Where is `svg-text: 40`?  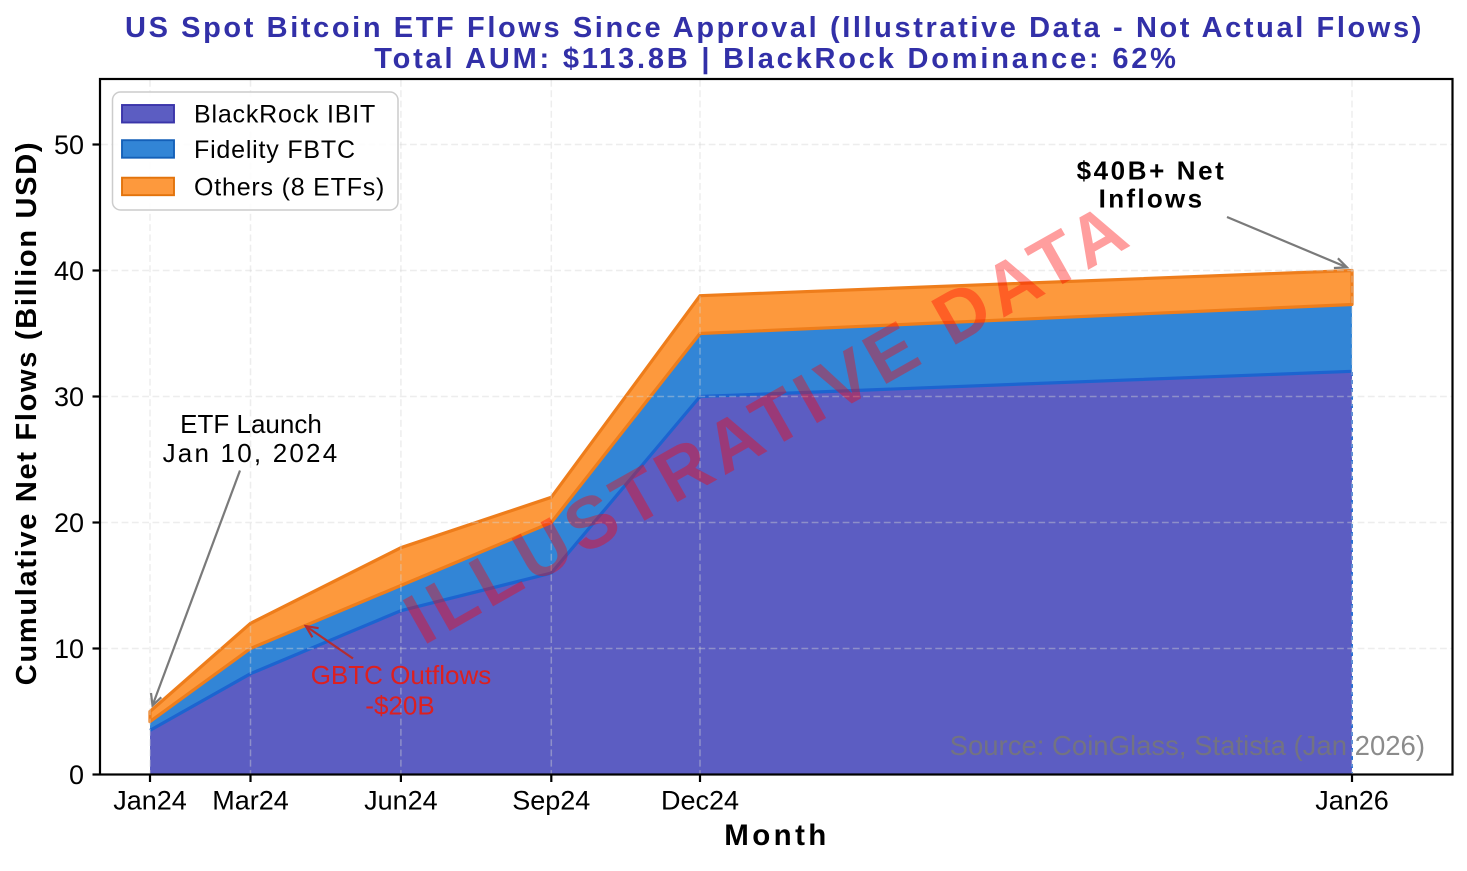
svg-text: 40 is located at coordinates (69, 271).